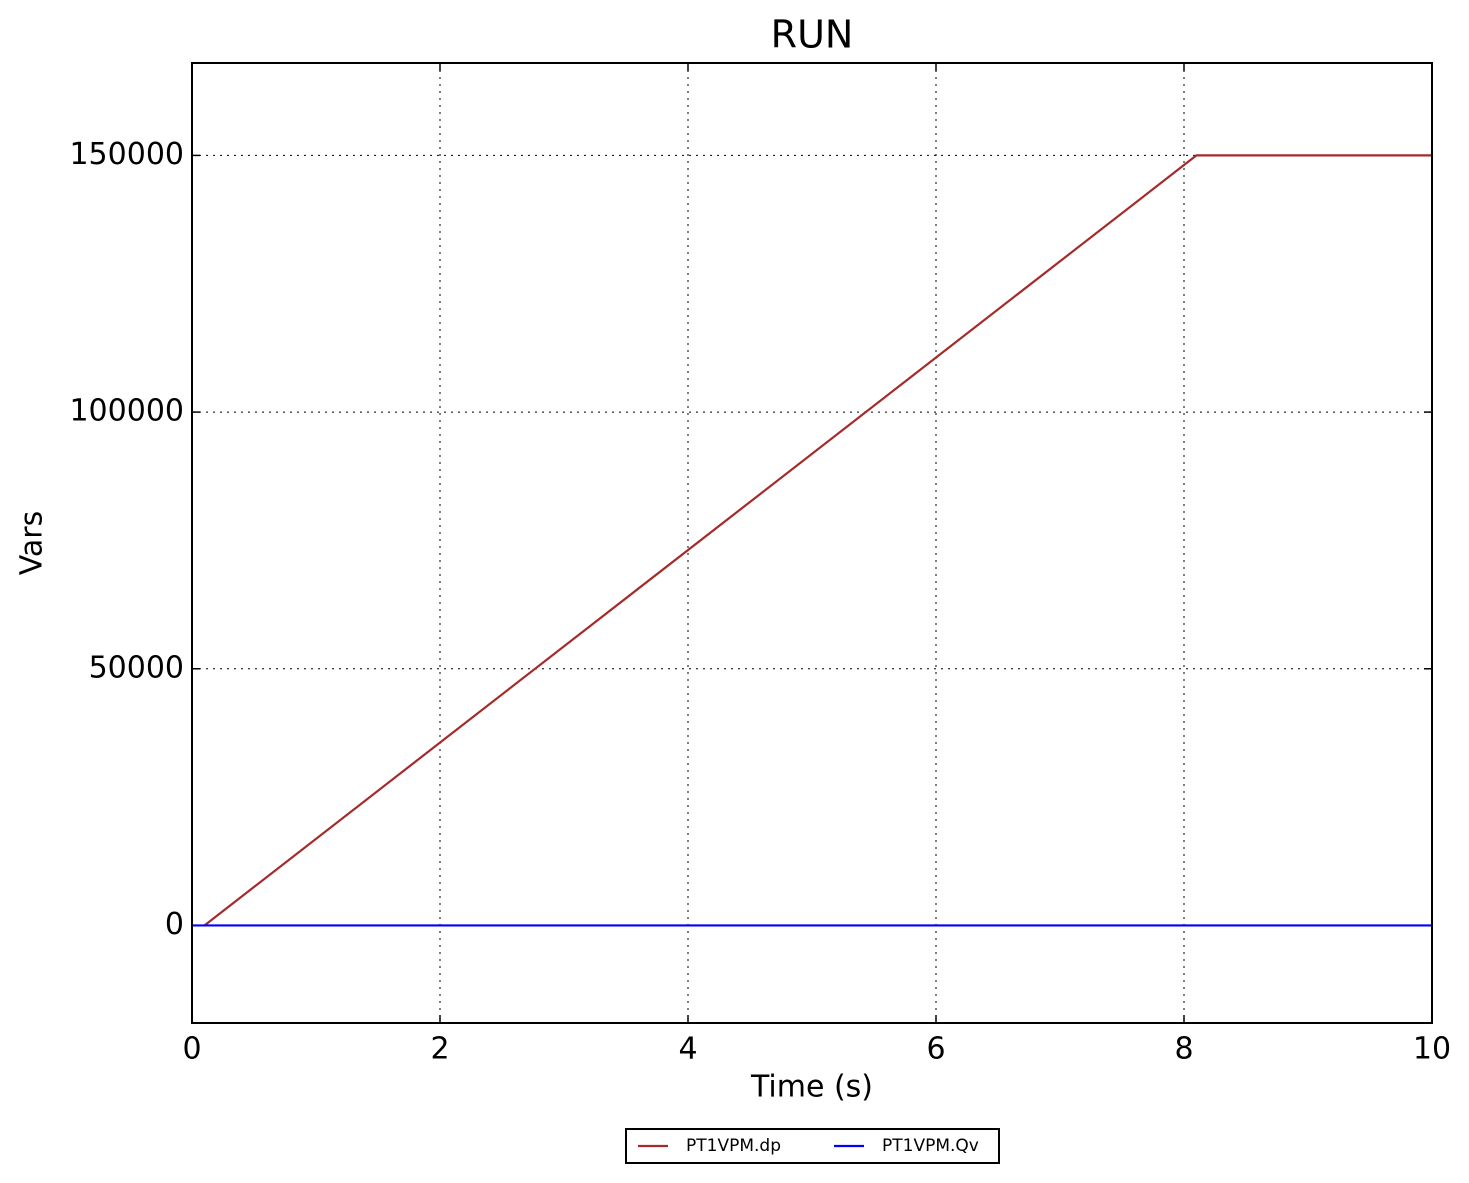 This screenshot has width=1469, height=1183. Describe the element at coordinates (733, 1146) in the screenshot. I see `legend-label: PT1VPM.dp` at that location.